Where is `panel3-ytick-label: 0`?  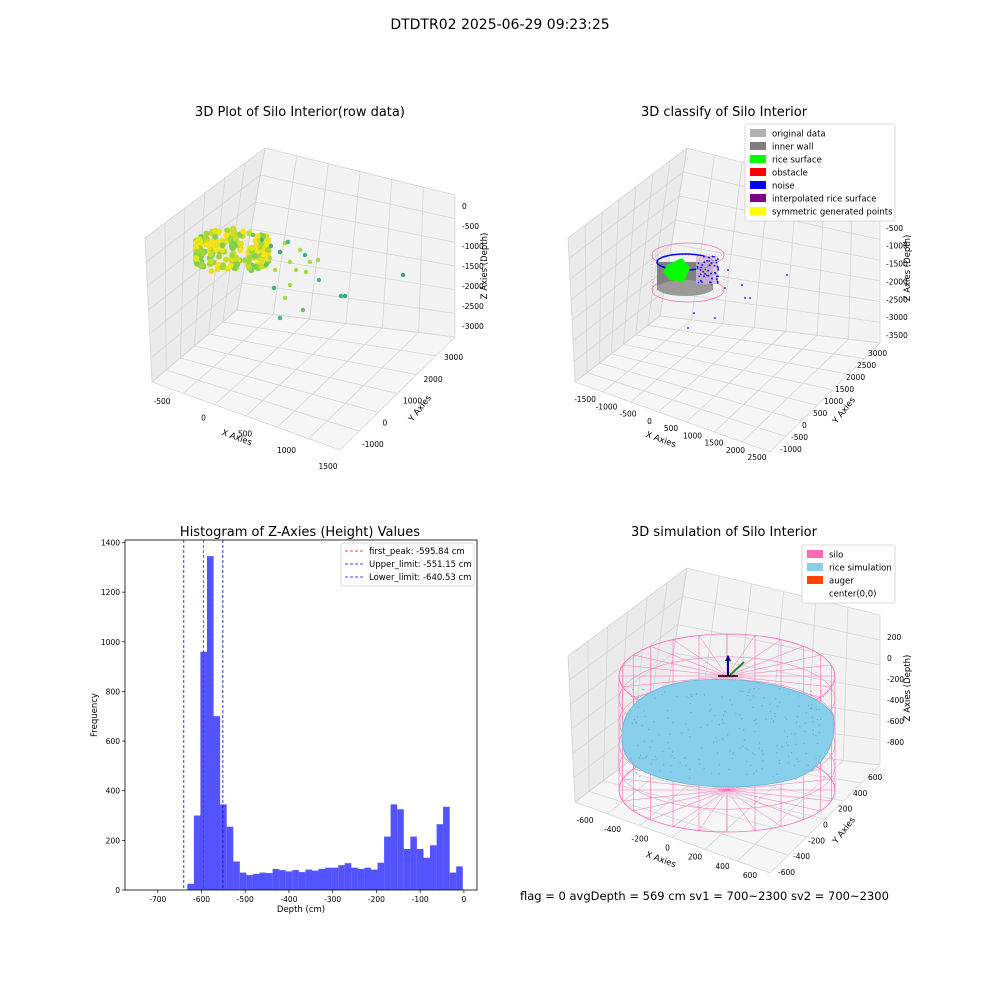
panel3-ytick-label: 0 is located at coordinates (117, 890).